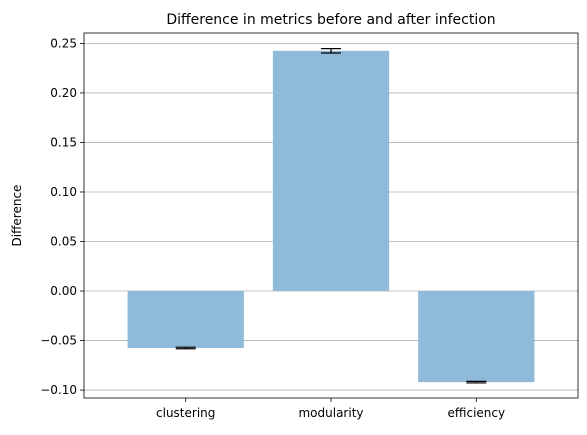 The width and height of the screenshot is (587, 435). Describe the element at coordinates (330, 413) in the screenshot. I see `x-tick-label-modularity: modularity` at that location.